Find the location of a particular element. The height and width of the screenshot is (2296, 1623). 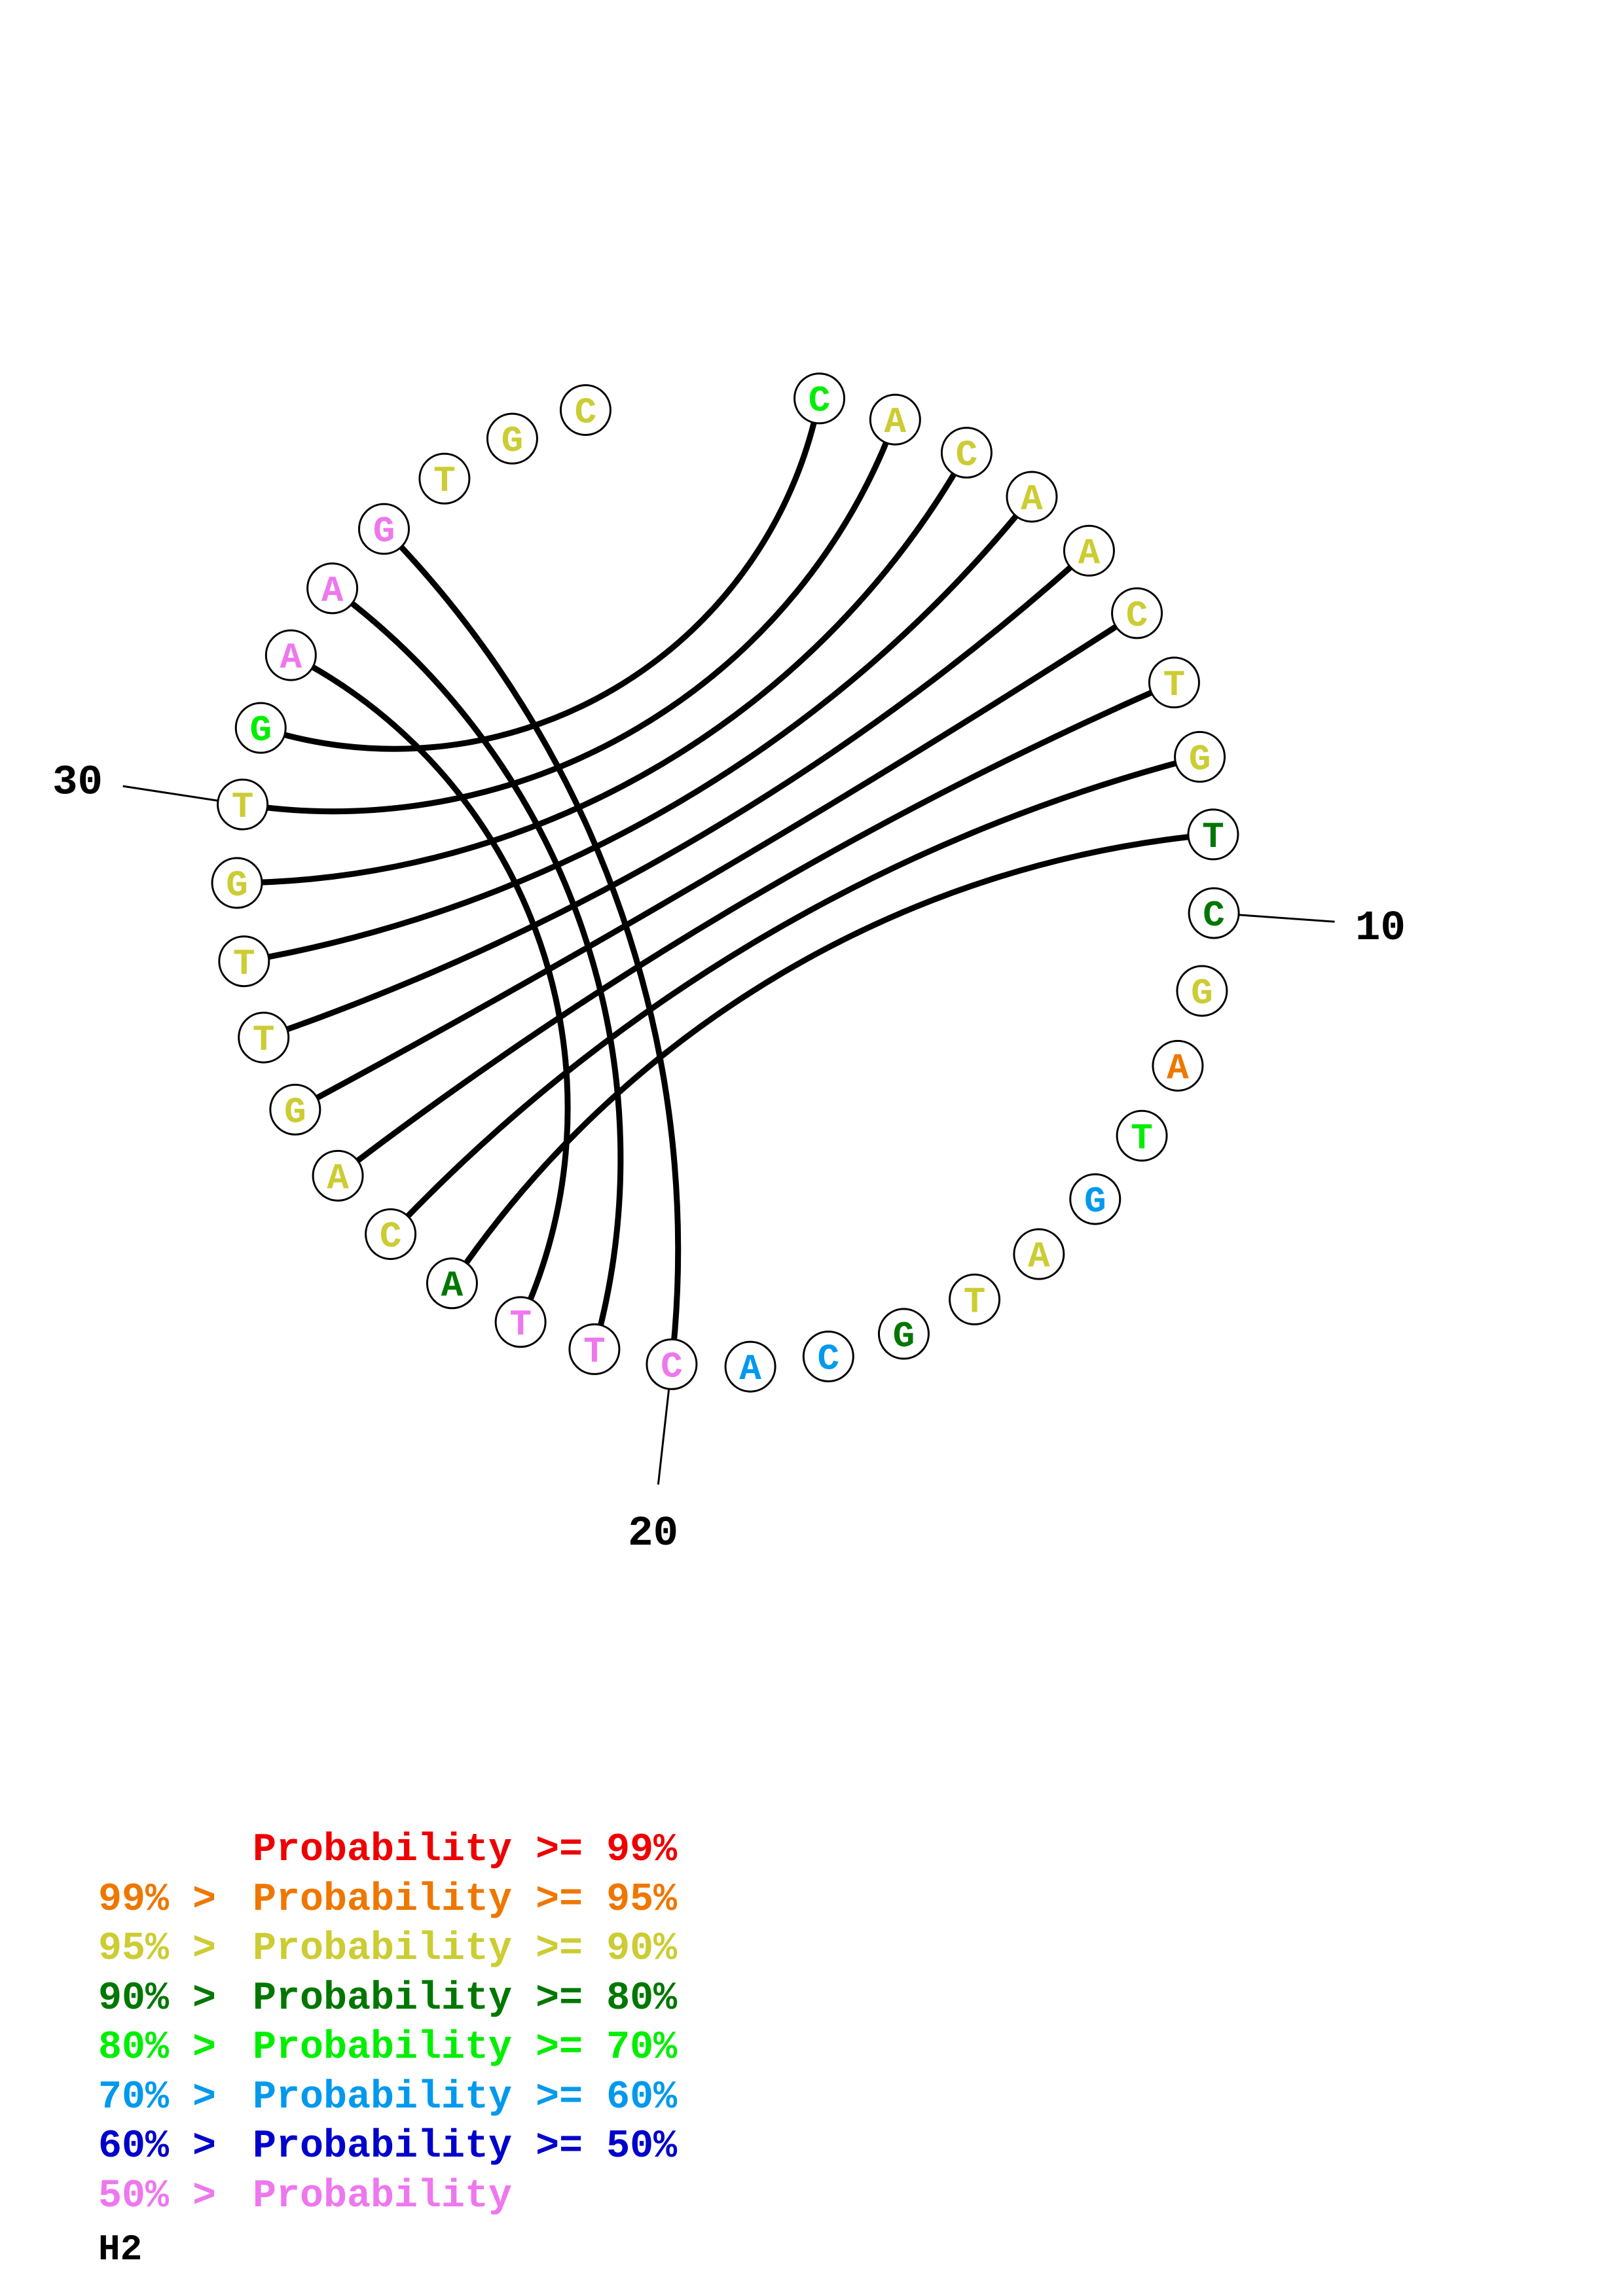

legend-row: Probability >= 99% is located at coordinates (387, 1851).